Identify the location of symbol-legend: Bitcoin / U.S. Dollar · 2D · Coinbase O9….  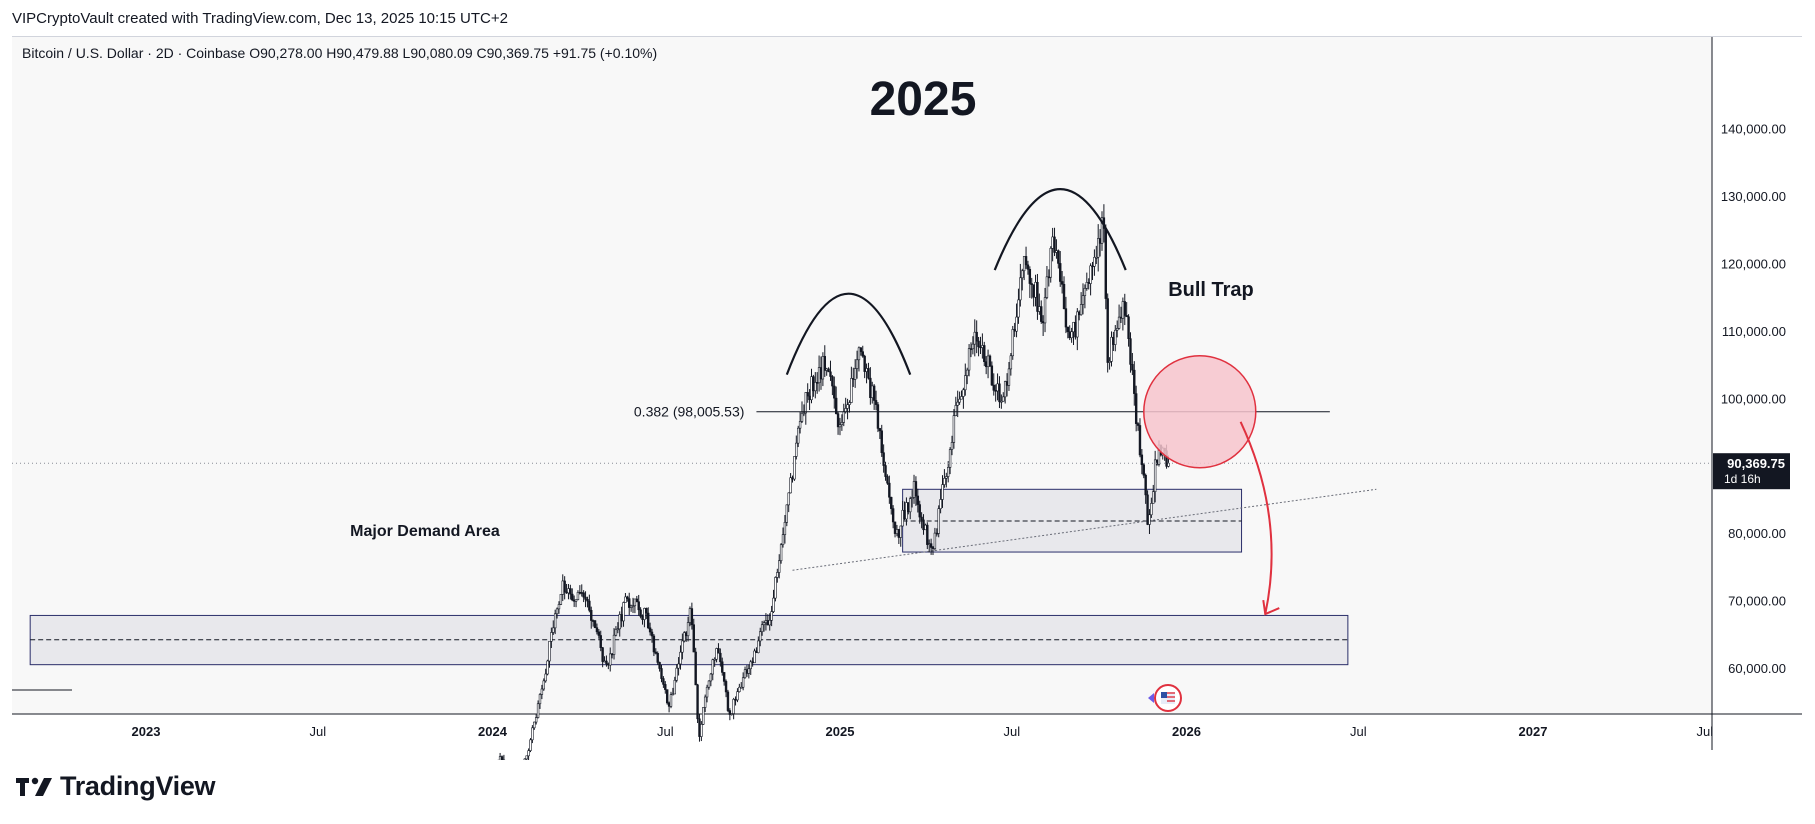
(339, 53).